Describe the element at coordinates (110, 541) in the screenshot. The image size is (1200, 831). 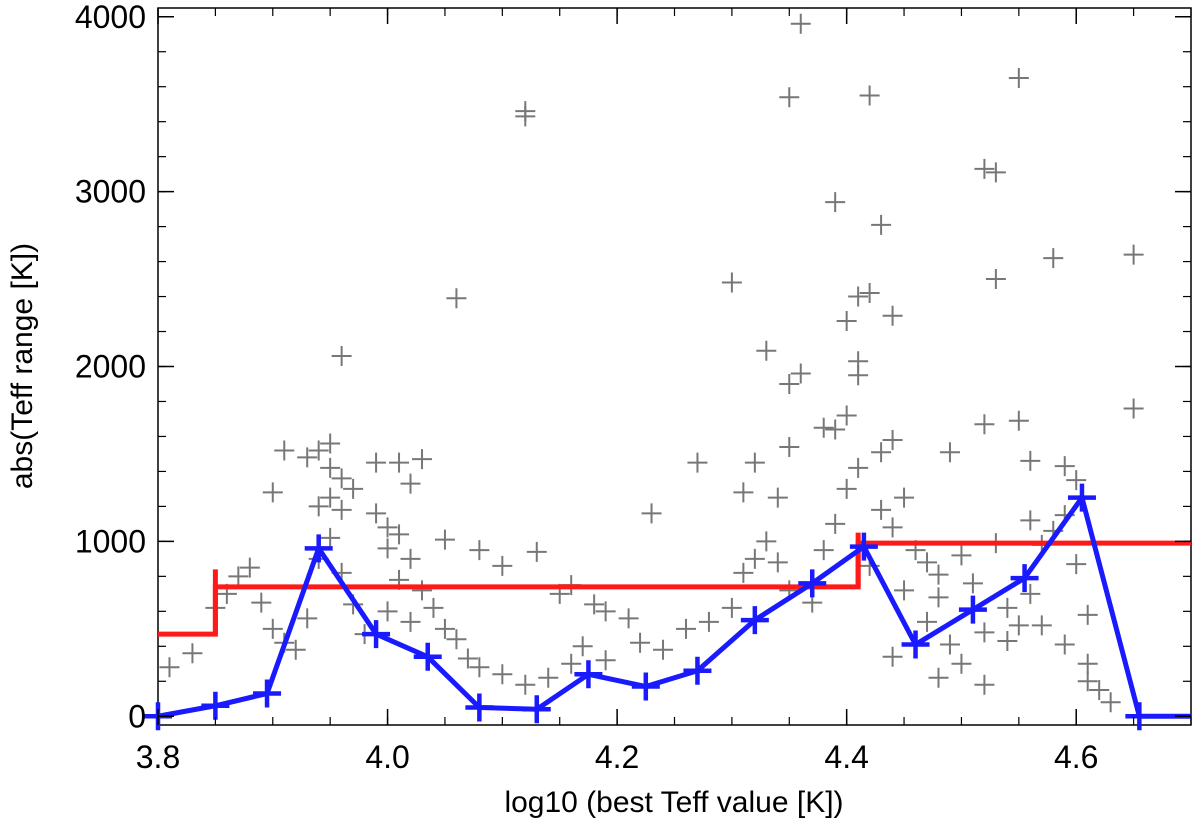
I see `y-tick-label: 1000` at that location.